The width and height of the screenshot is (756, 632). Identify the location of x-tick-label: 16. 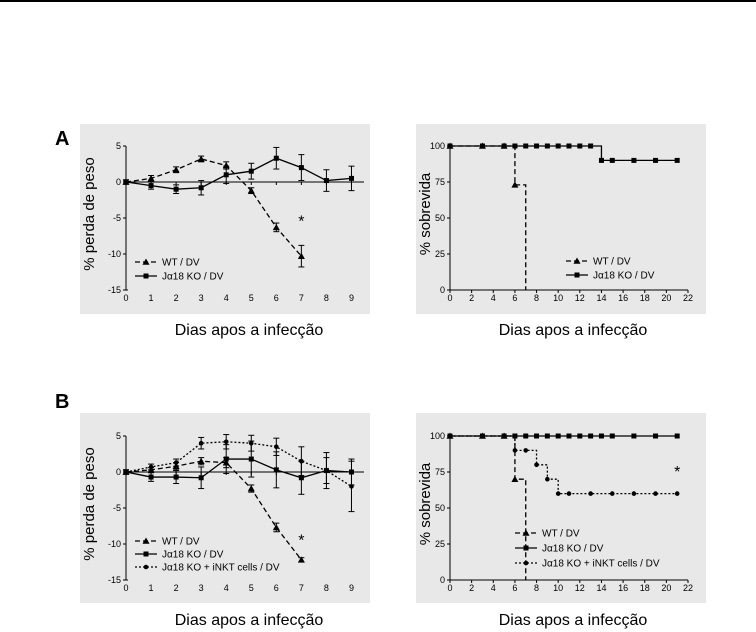
(623, 298).